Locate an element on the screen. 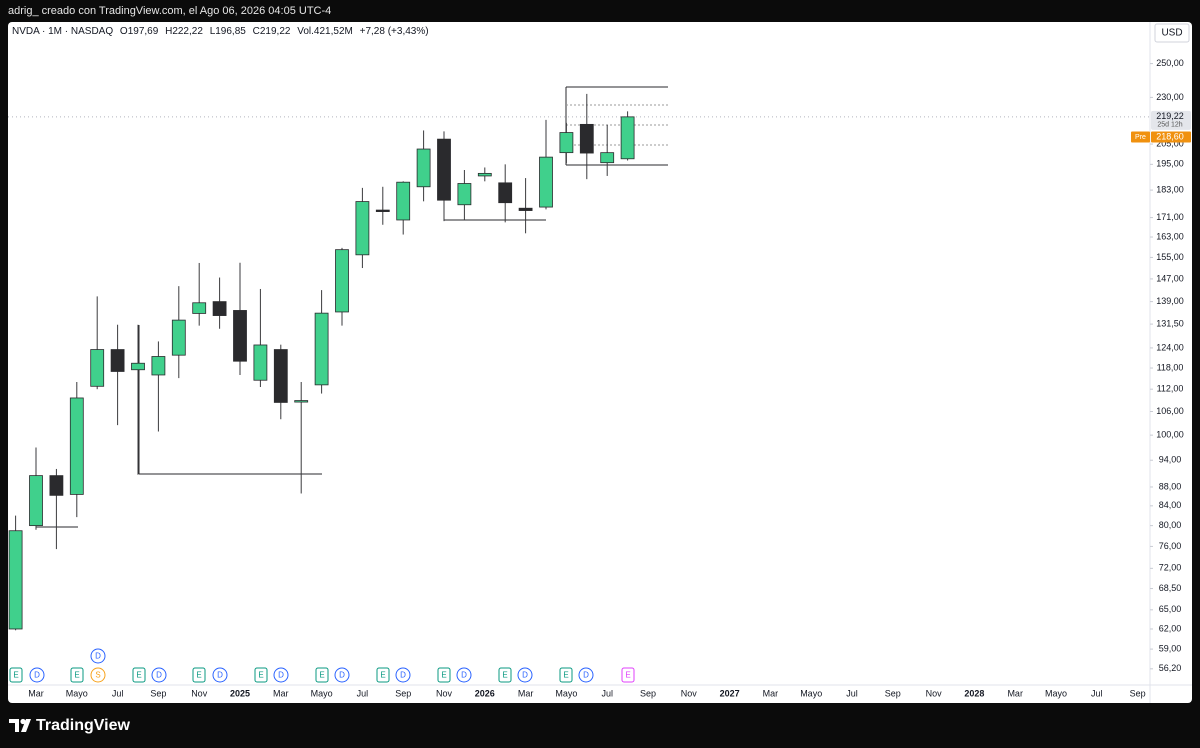  x-tick-label: Sep is located at coordinates (403, 693).